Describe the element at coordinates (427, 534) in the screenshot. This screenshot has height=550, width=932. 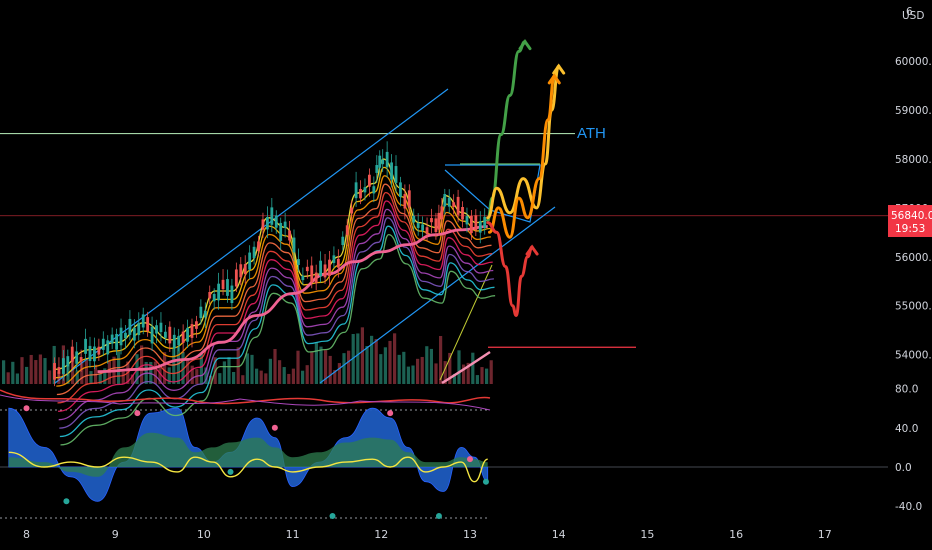
I see `time-axis: 8 9 10 11 12 13 14 15 16 17` at that location.